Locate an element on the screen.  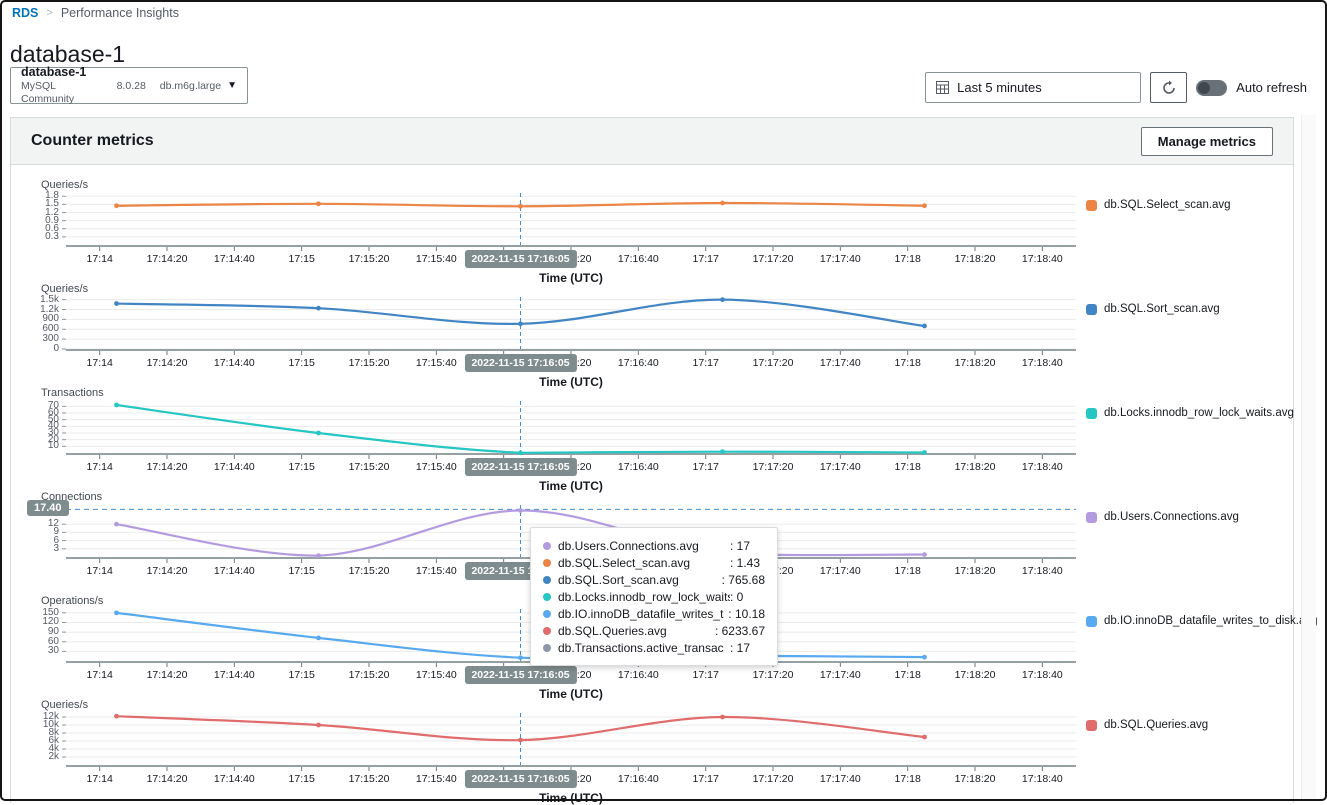
tooltip-metric-name: db.IO.innoDB_datafile_writes_t is located at coordinates (641, 613).